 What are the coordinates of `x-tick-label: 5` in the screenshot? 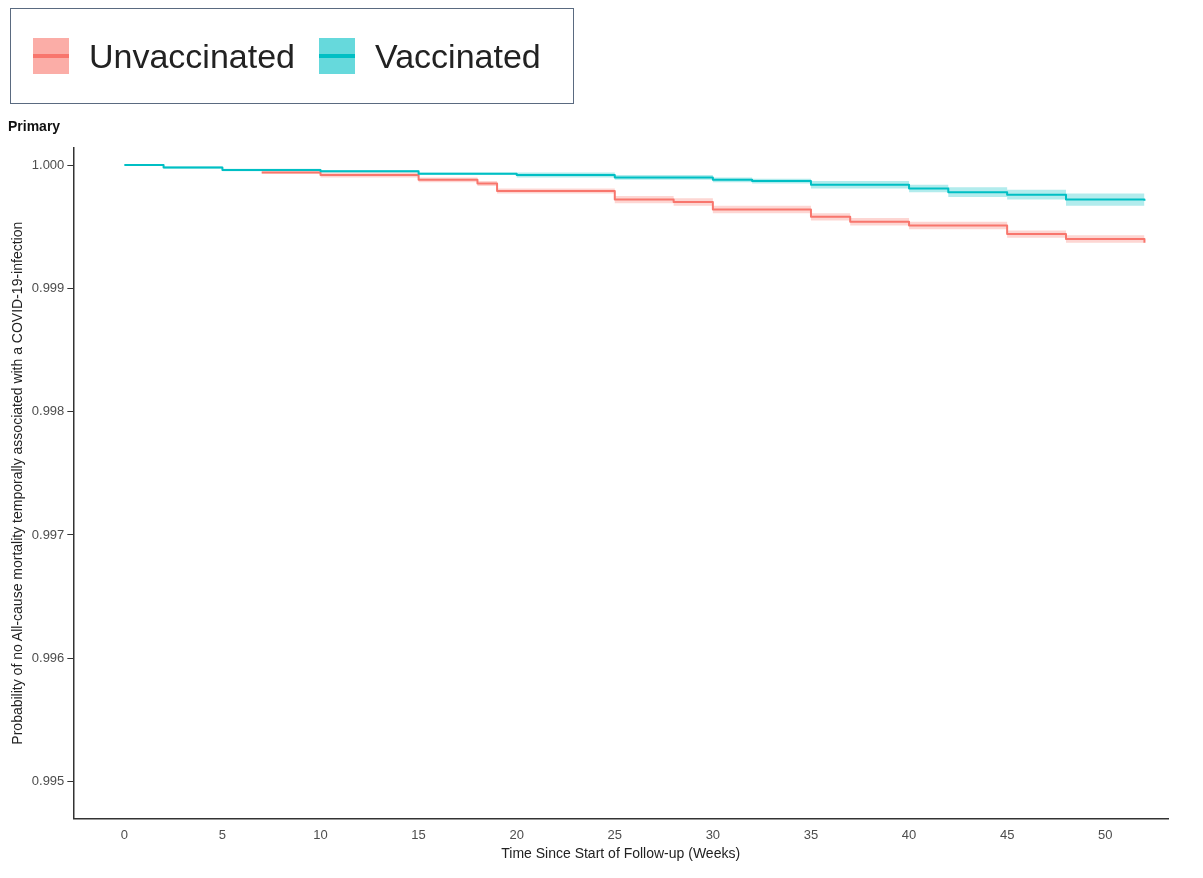 It's located at (222, 834).